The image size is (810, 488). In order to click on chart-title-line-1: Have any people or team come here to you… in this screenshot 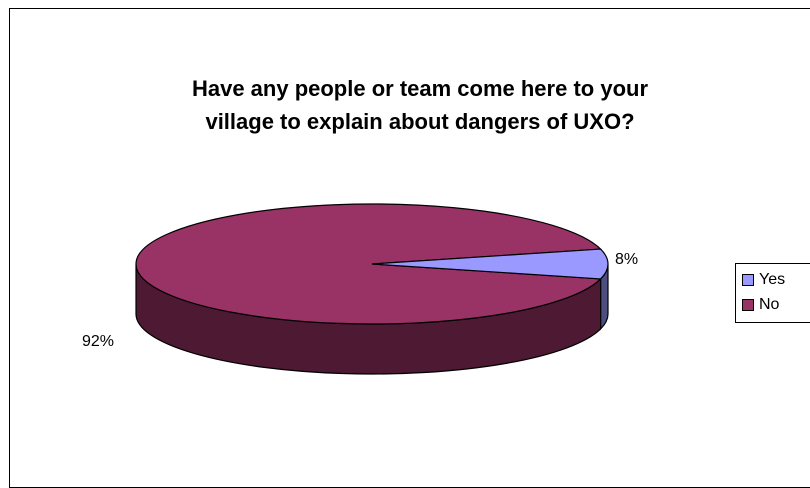, I will do `click(420, 88)`.